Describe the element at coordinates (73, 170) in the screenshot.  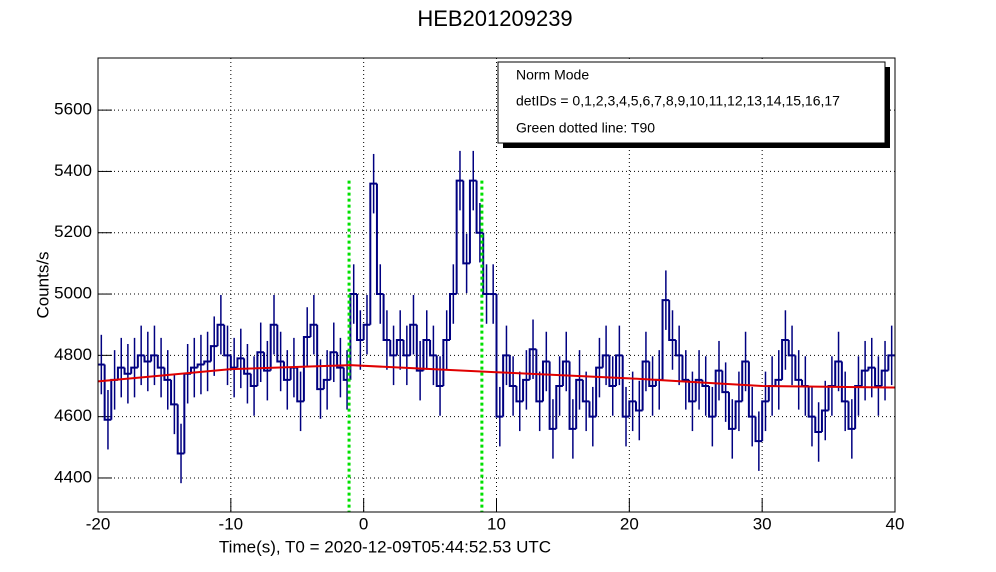
I see `y-tick-label: 5400` at that location.